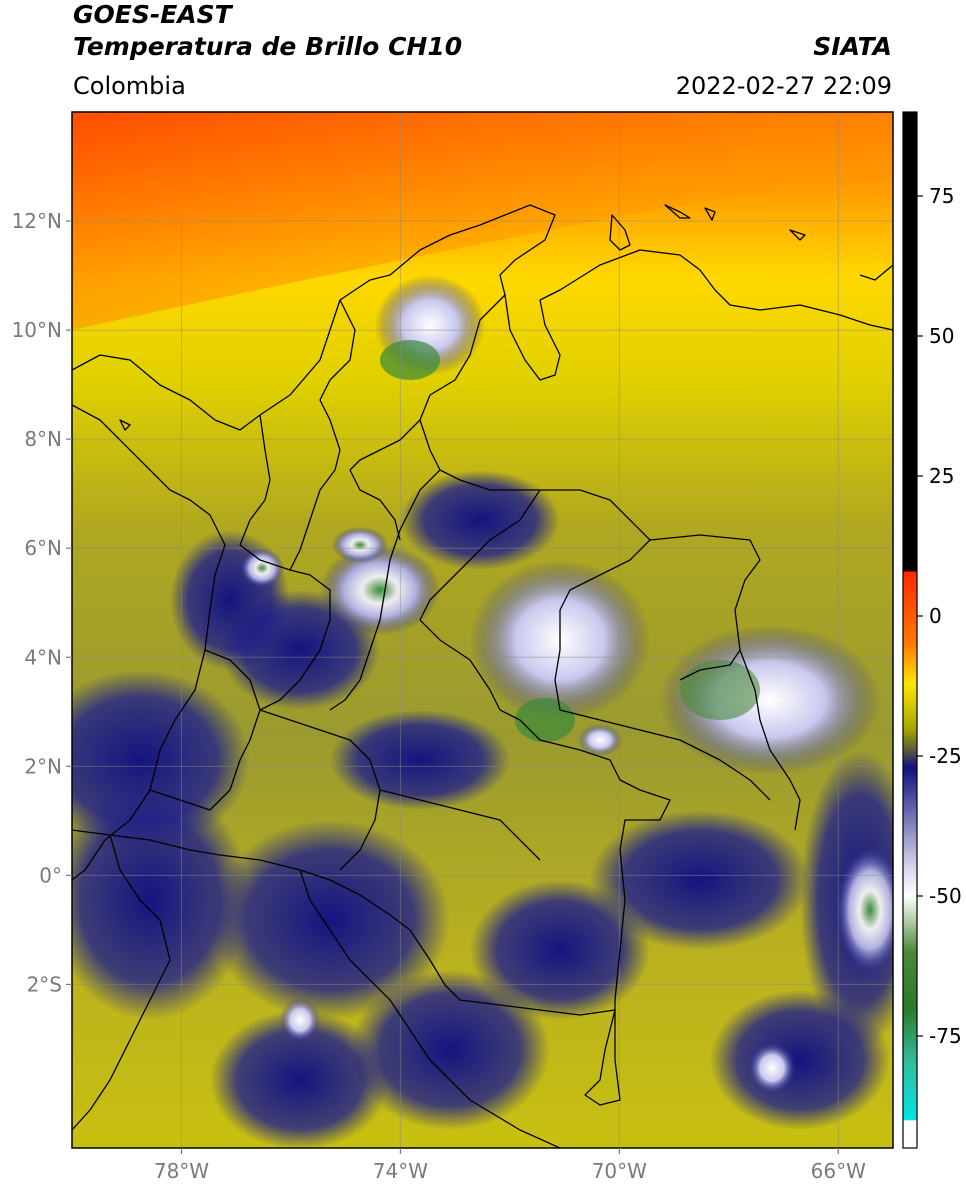  I want to click on lat-tick-label: 0°, so click(50, 875).